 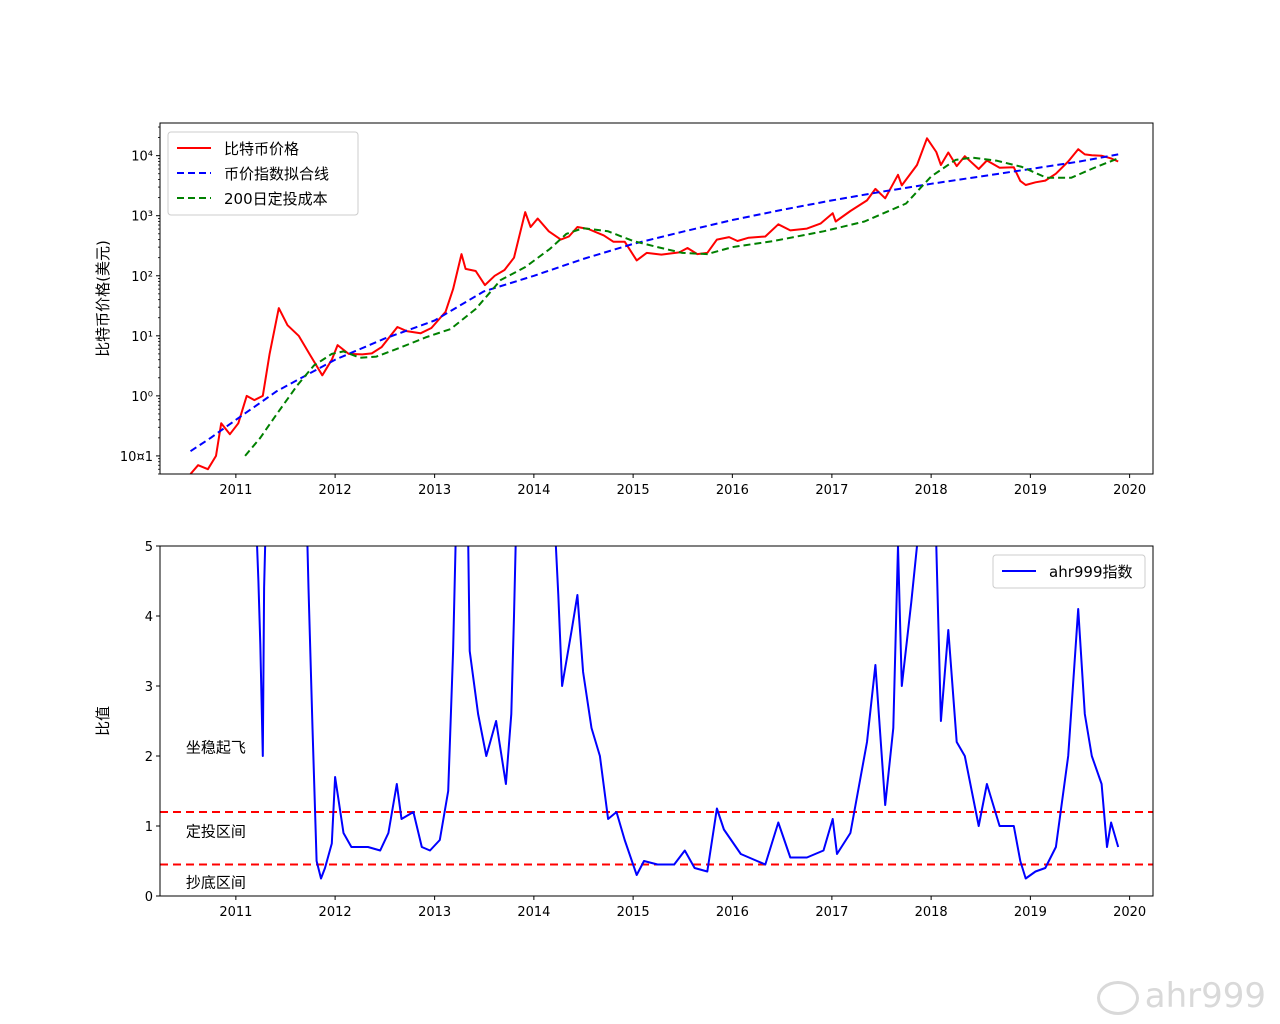 What do you see at coordinates (216, 883) in the screenshot?
I see `annotation-label: 抄底区间` at bounding box center [216, 883].